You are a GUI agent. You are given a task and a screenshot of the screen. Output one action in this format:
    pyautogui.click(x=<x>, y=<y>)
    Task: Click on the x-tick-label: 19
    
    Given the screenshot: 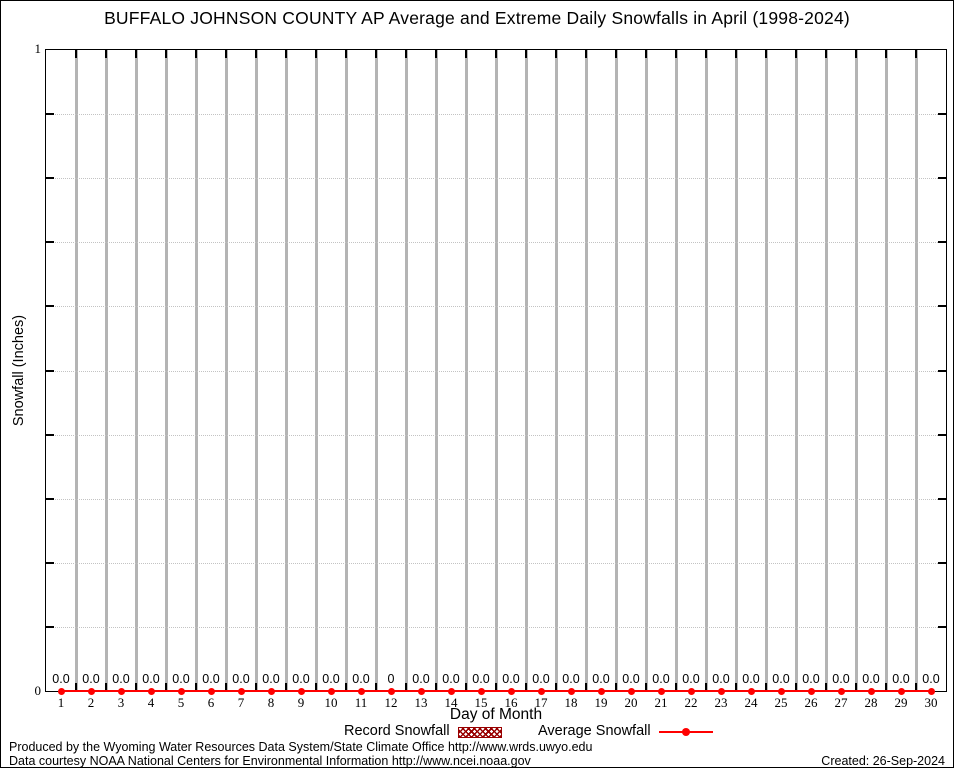 What is the action you would take?
    pyautogui.click(x=601, y=702)
    